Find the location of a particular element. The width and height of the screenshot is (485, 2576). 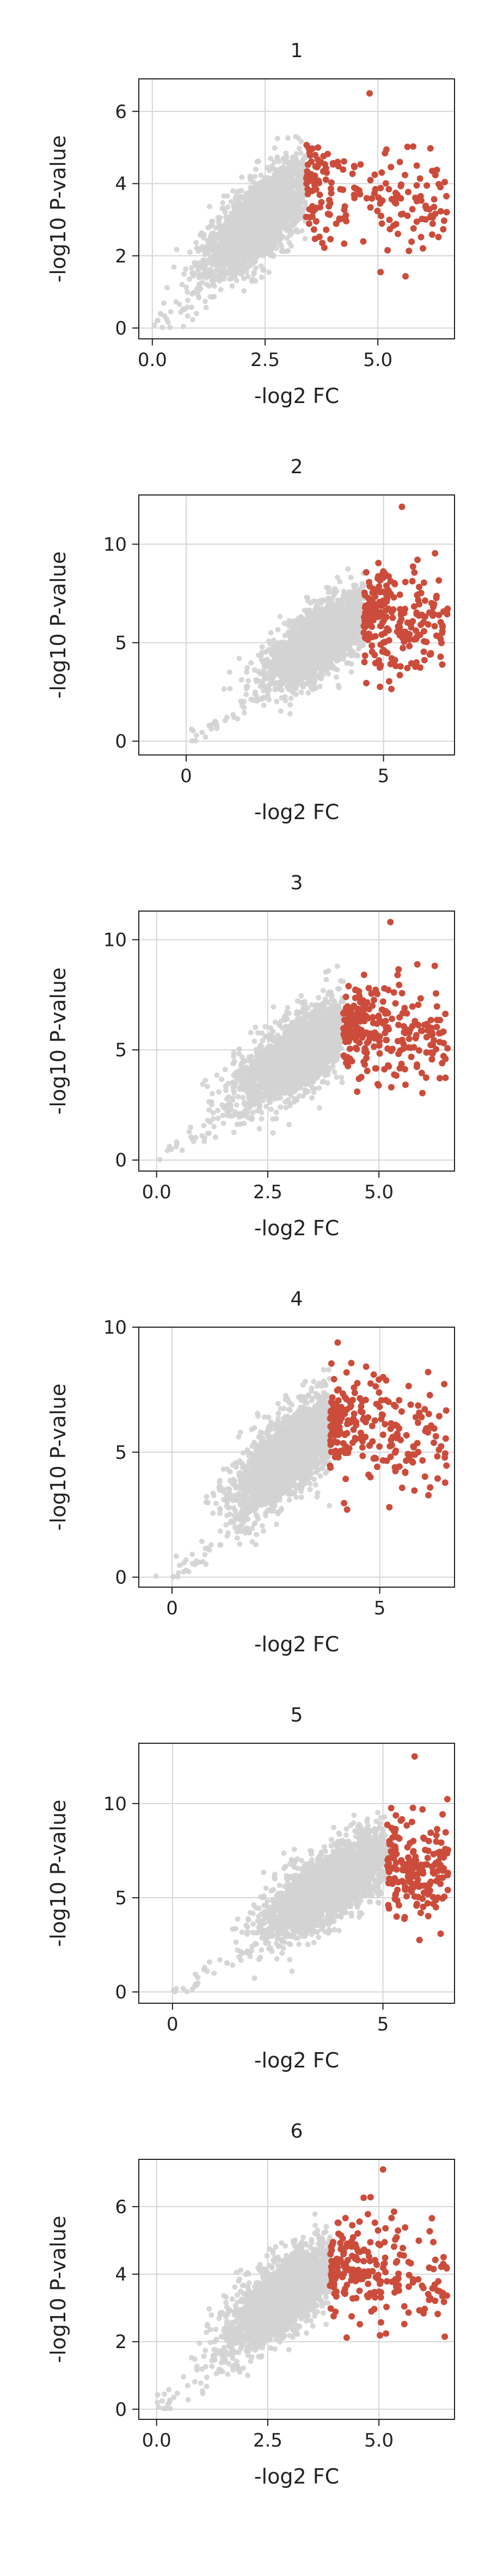

panel-2-point-bg-2073 is located at coordinates (241, 701).